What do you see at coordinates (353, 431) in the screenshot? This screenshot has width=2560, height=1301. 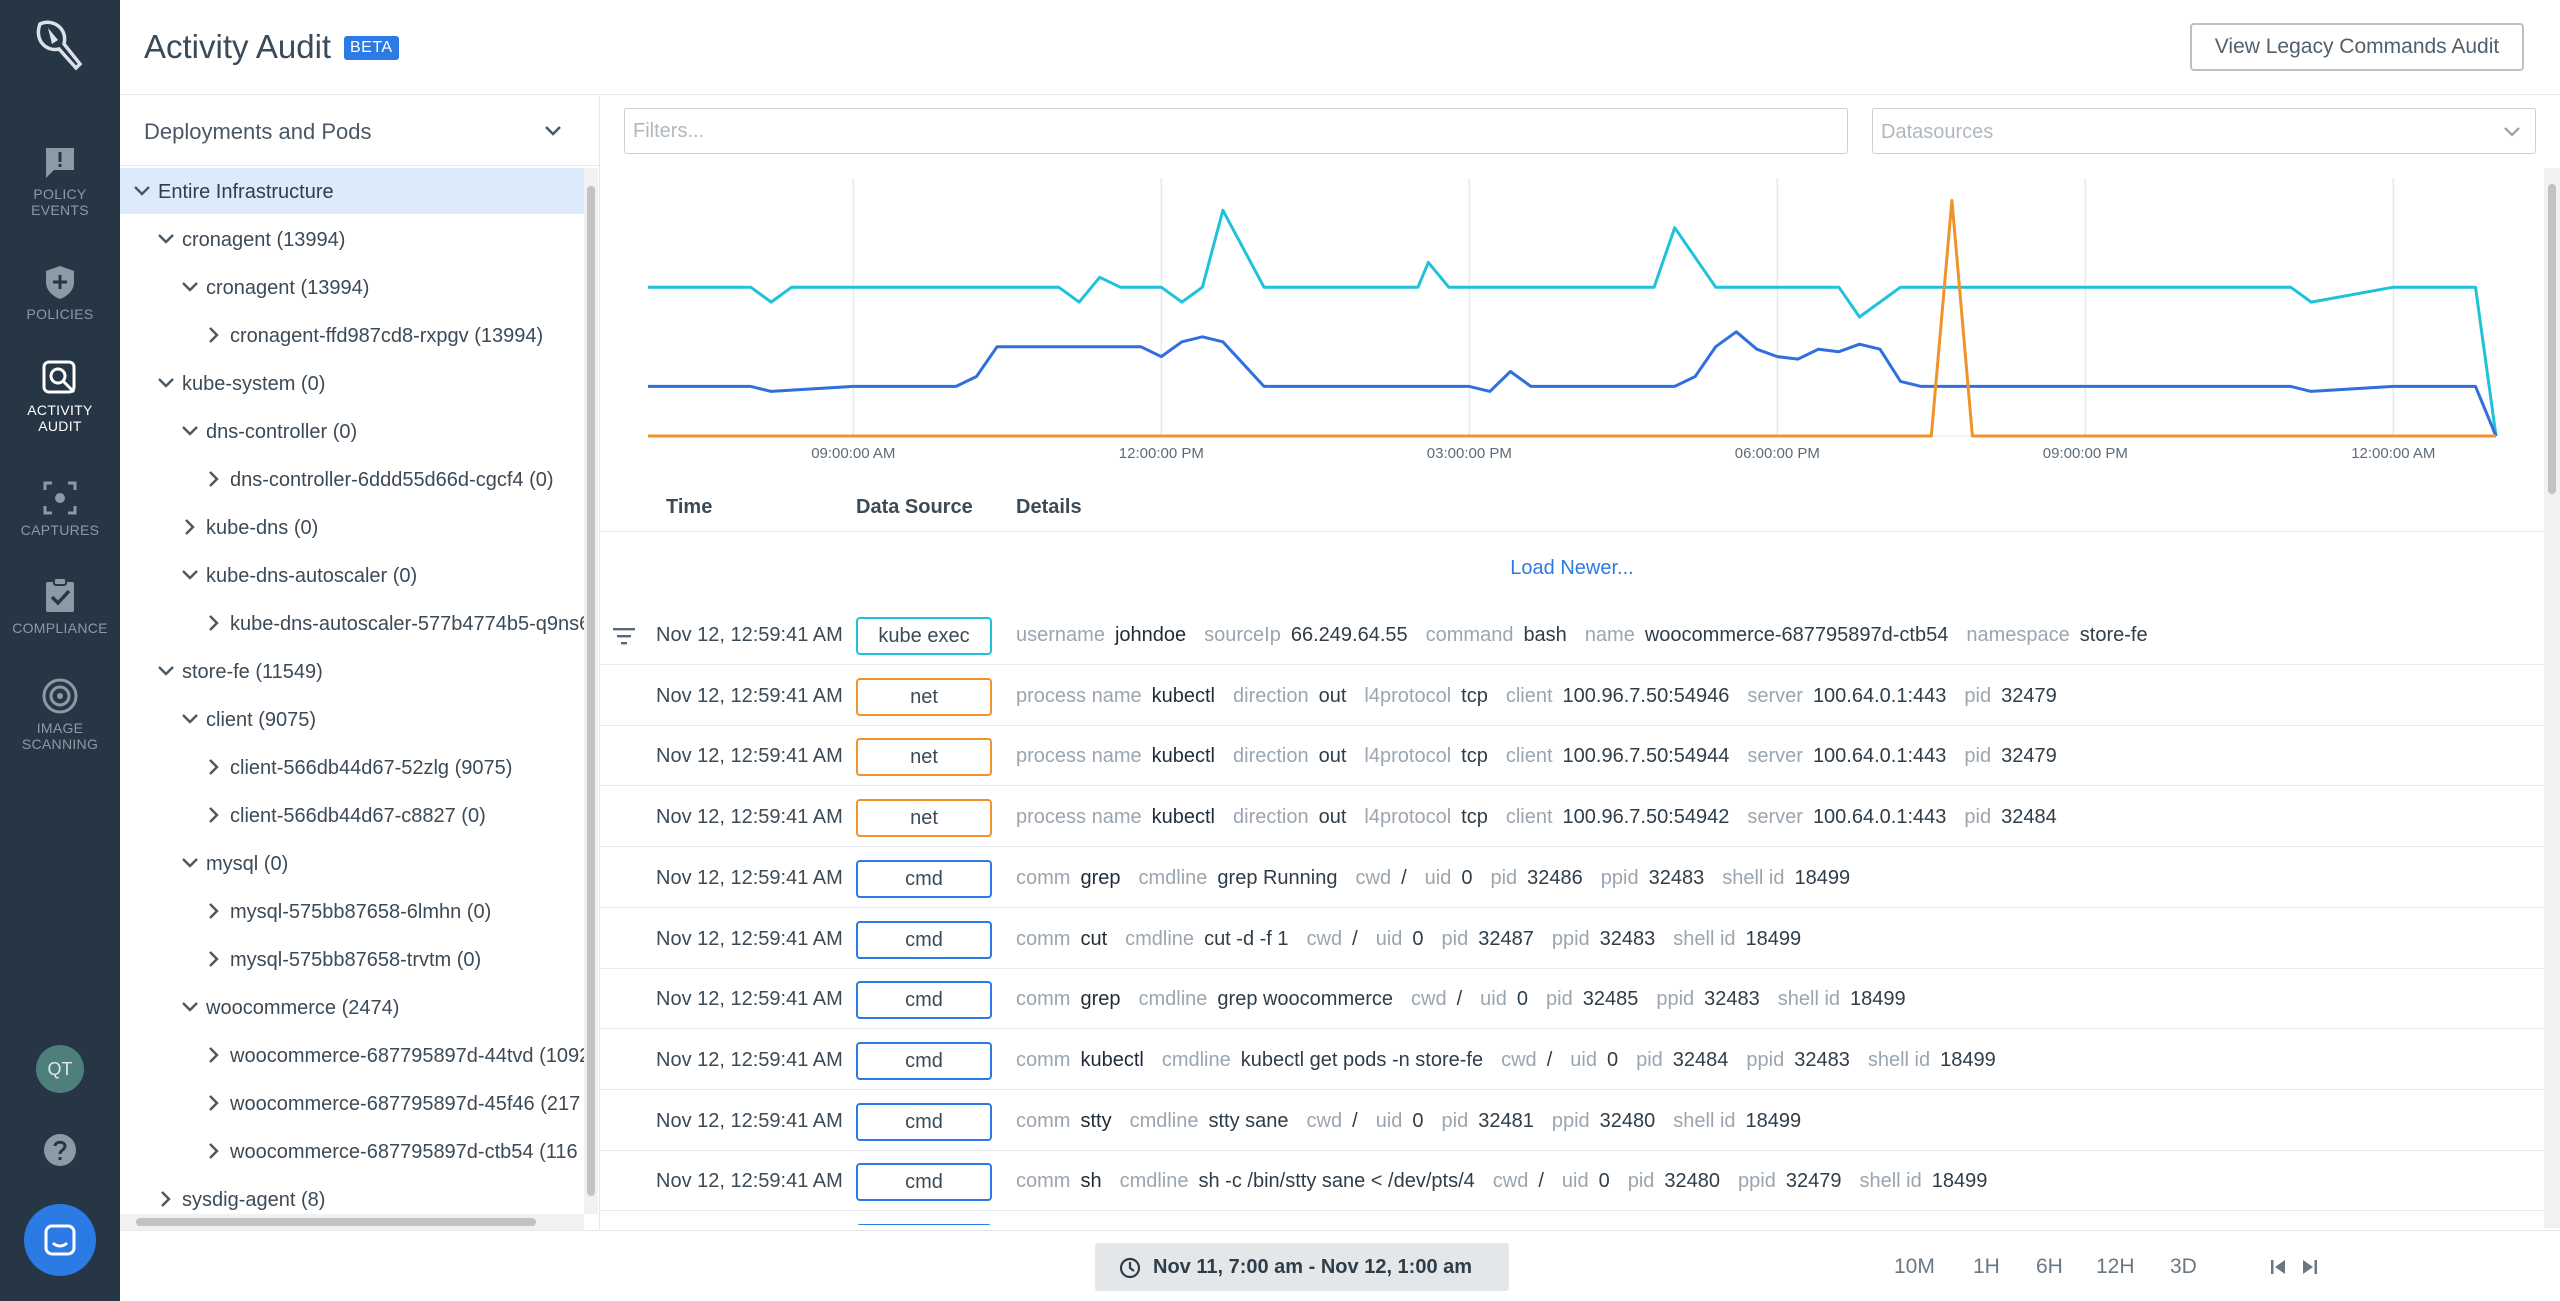 I see `tree-row: dns-controller (0)` at bounding box center [353, 431].